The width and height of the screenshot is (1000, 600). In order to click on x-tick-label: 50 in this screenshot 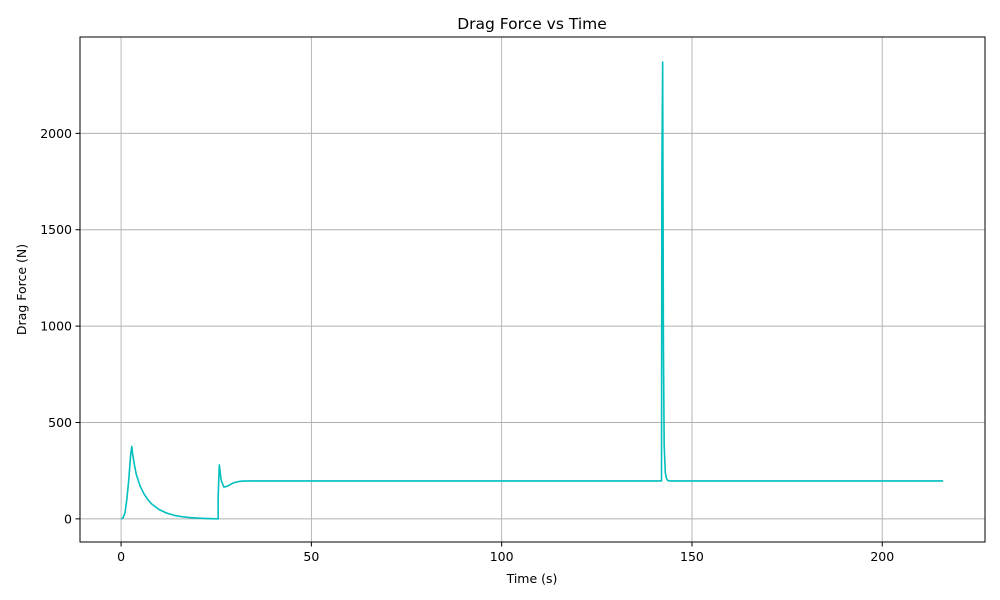, I will do `click(311, 556)`.